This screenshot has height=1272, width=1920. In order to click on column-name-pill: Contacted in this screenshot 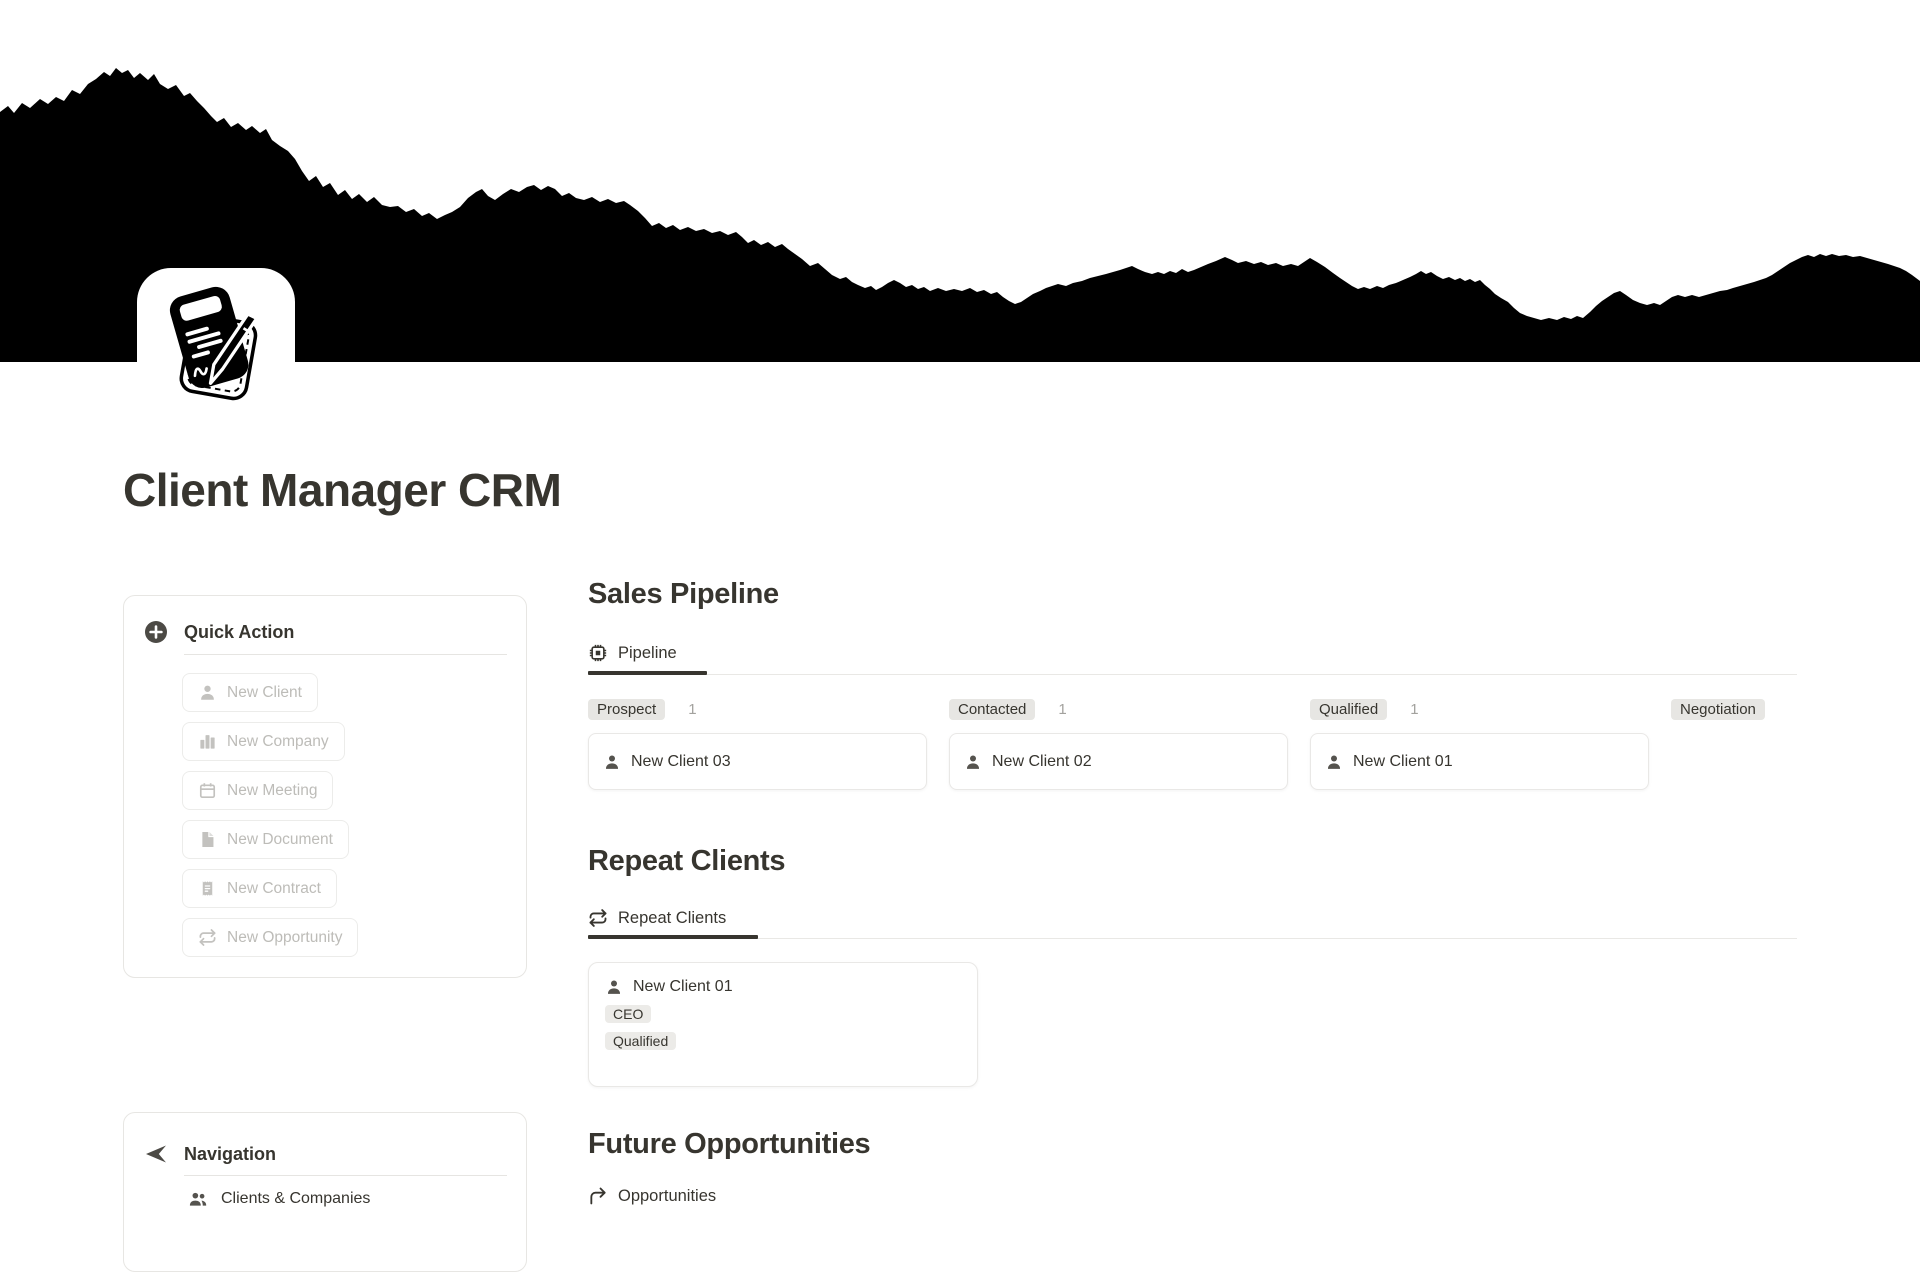, I will do `click(992, 709)`.